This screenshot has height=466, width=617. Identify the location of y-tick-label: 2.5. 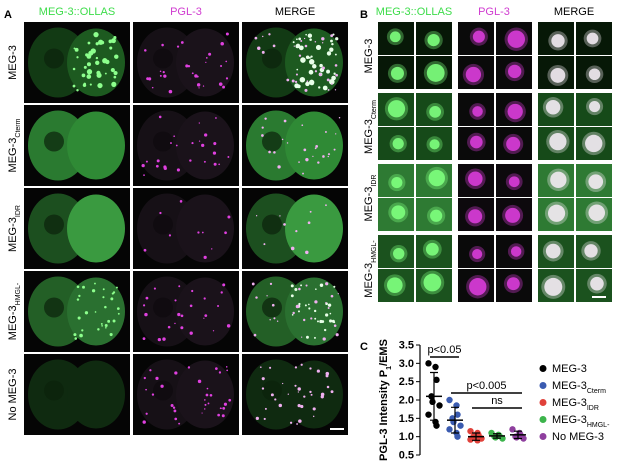
(406, 382).